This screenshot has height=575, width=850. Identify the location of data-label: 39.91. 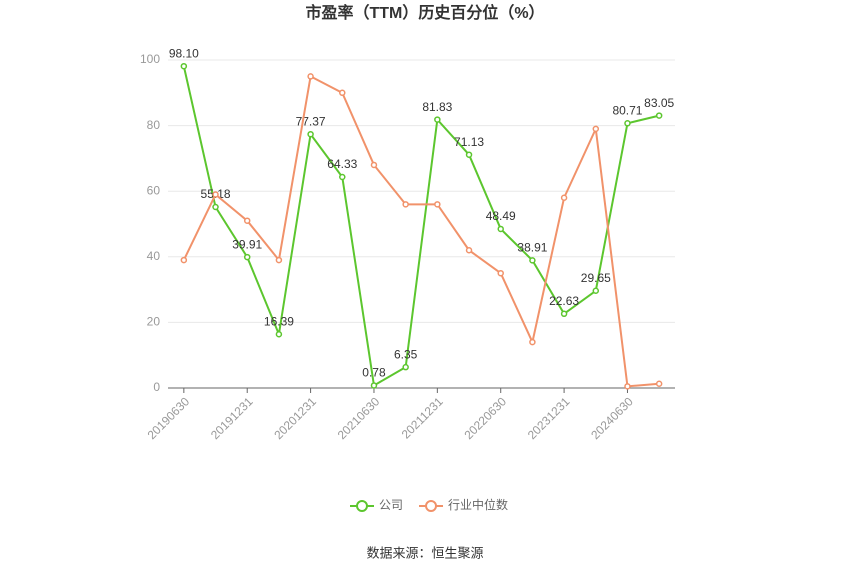
(247, 244).